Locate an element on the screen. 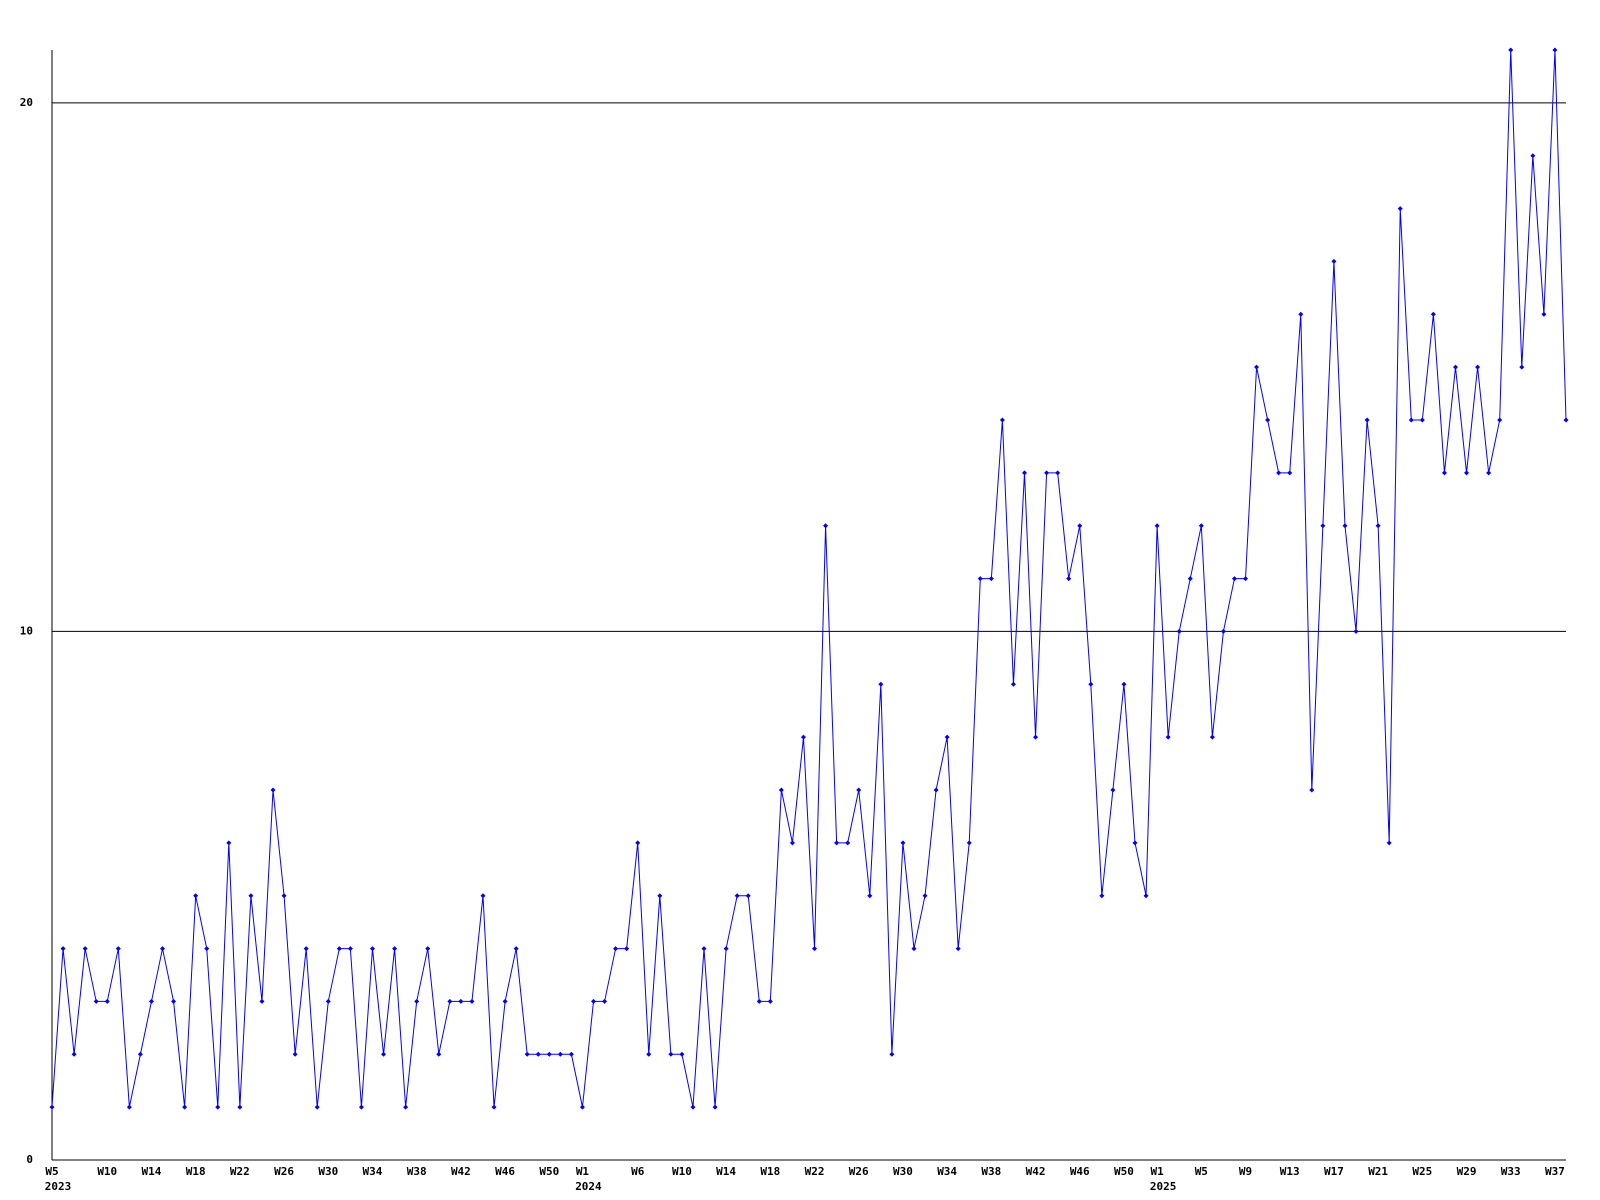  x-tick-label: W46 is located at coordinates (1080, 1171).